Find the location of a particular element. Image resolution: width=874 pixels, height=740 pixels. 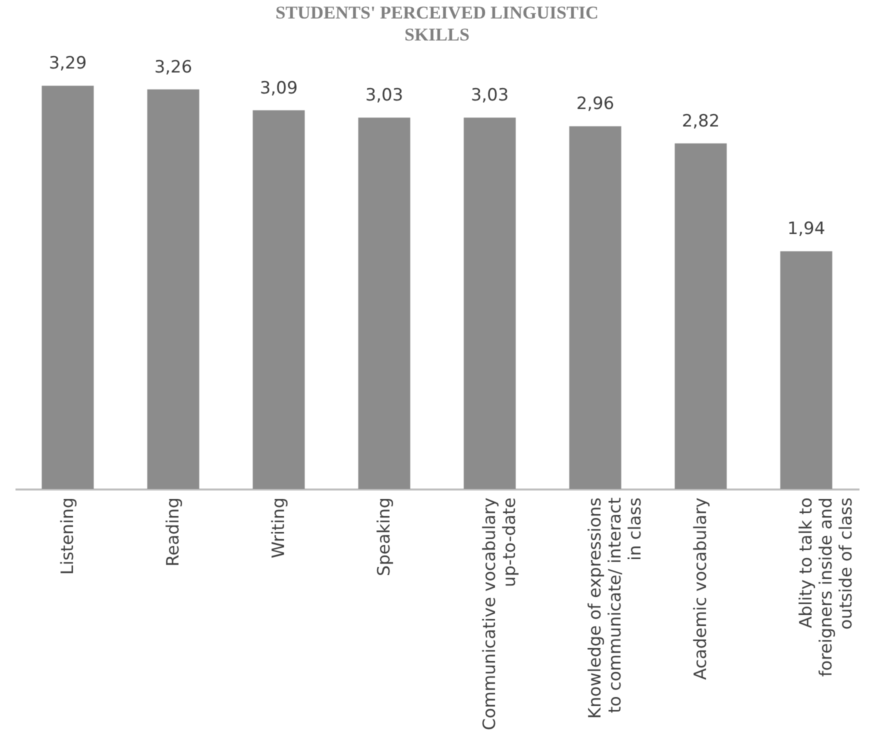

x-tick-label: Listening is located at coordinates (68, 536).